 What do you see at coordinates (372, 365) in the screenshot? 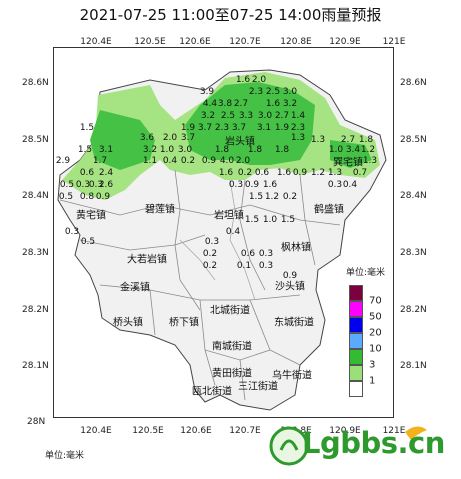
I see `legend-label: 3` at bounding box center [372, 365].